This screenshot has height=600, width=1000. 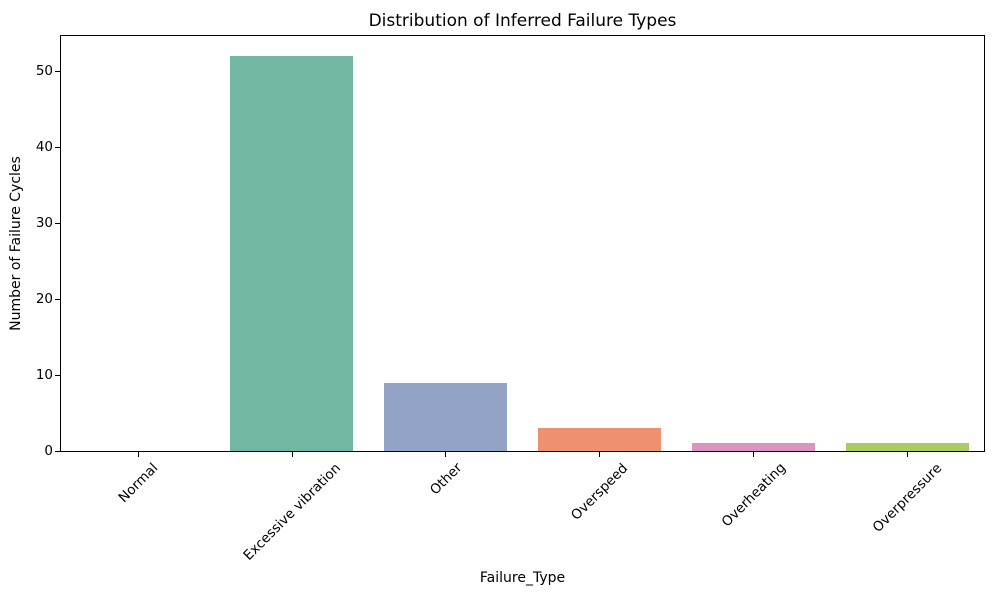 I want to click on bar-overheating, so click(x=753, y=447).